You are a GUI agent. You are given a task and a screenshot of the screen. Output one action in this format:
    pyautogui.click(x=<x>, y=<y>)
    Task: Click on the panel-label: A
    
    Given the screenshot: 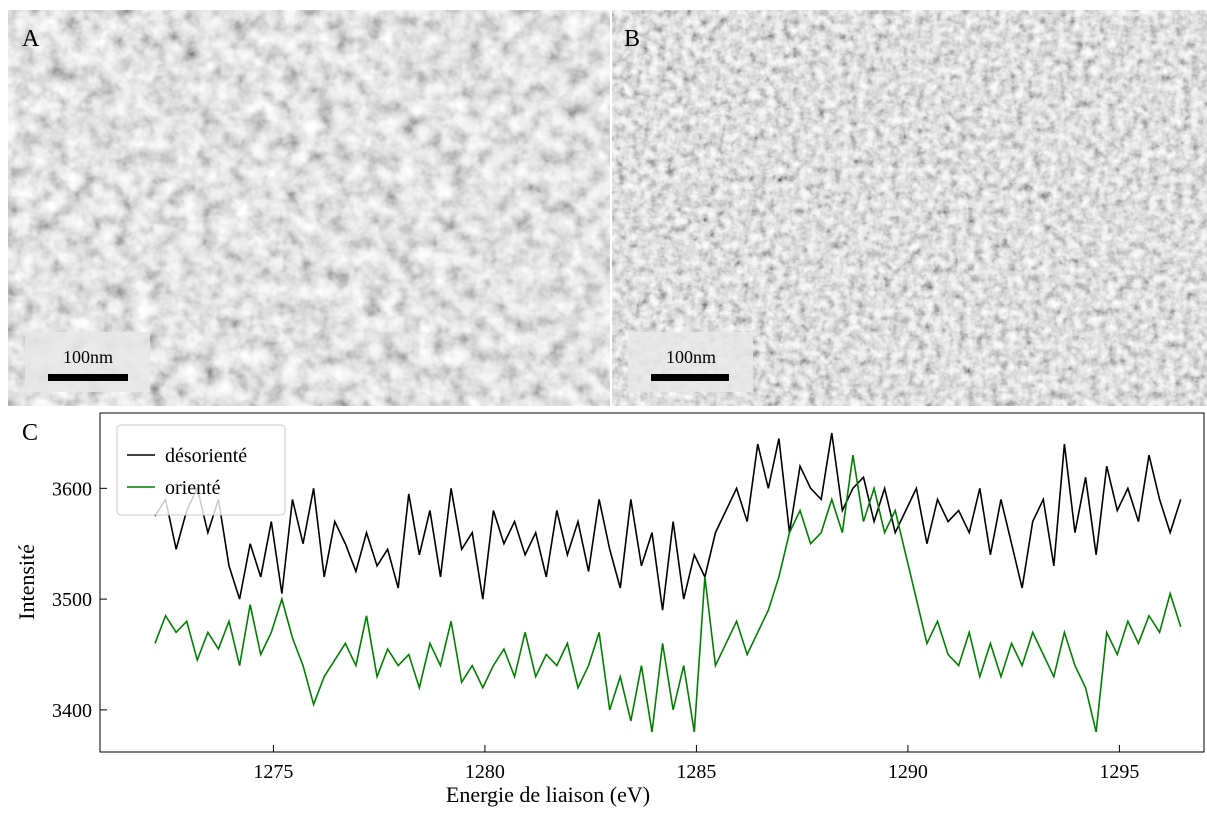 What is the action you would take?
    pyautogui.click(x=31, y=39)
    